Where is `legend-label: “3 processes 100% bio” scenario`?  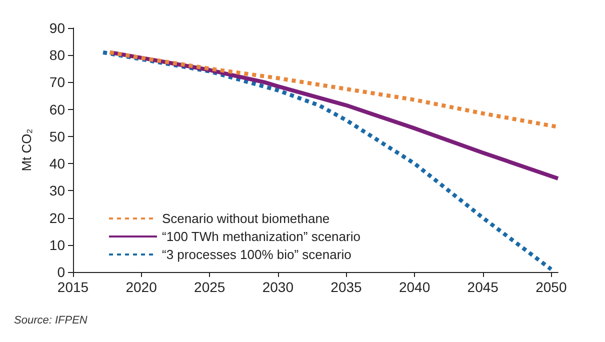
legend-label: “3 processes 100% bio” scenario is located at coordinates (257, 254).